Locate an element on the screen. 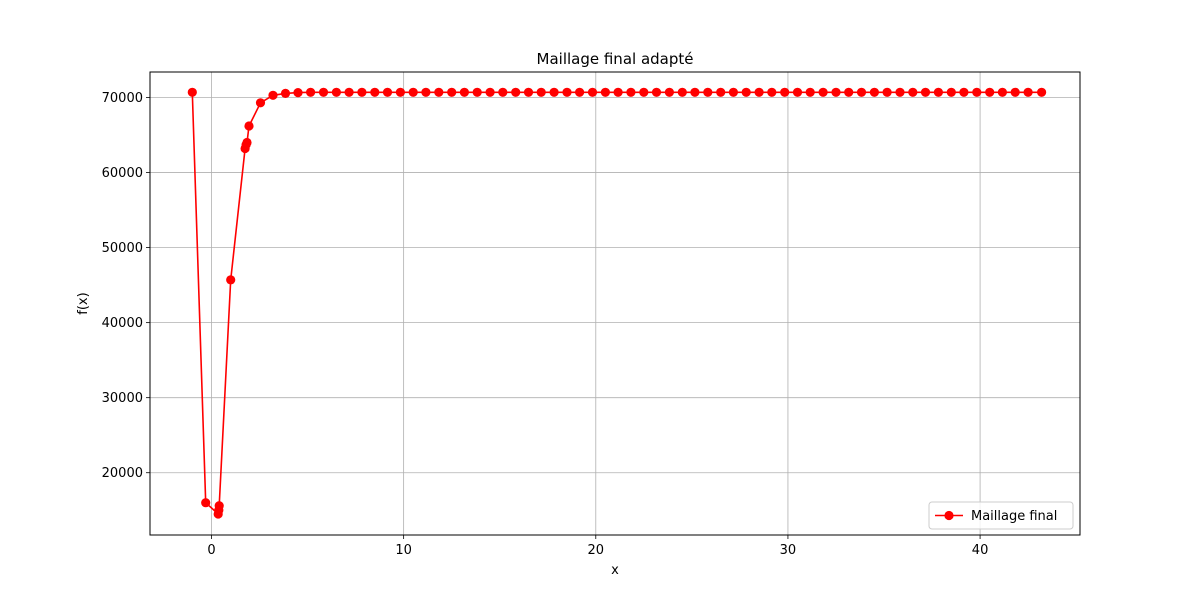 The height and width of the screenshot is (600, 1200). y-tick-label: 30000 is located at coordinates (122, 398).